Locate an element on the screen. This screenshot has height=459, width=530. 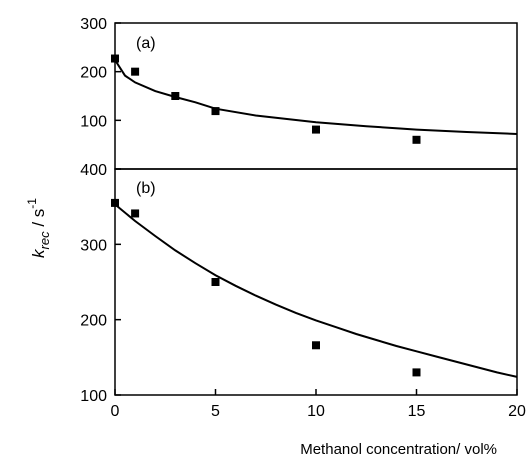
y-axis-label-subscript: rec is located at coordinates (44, 240).